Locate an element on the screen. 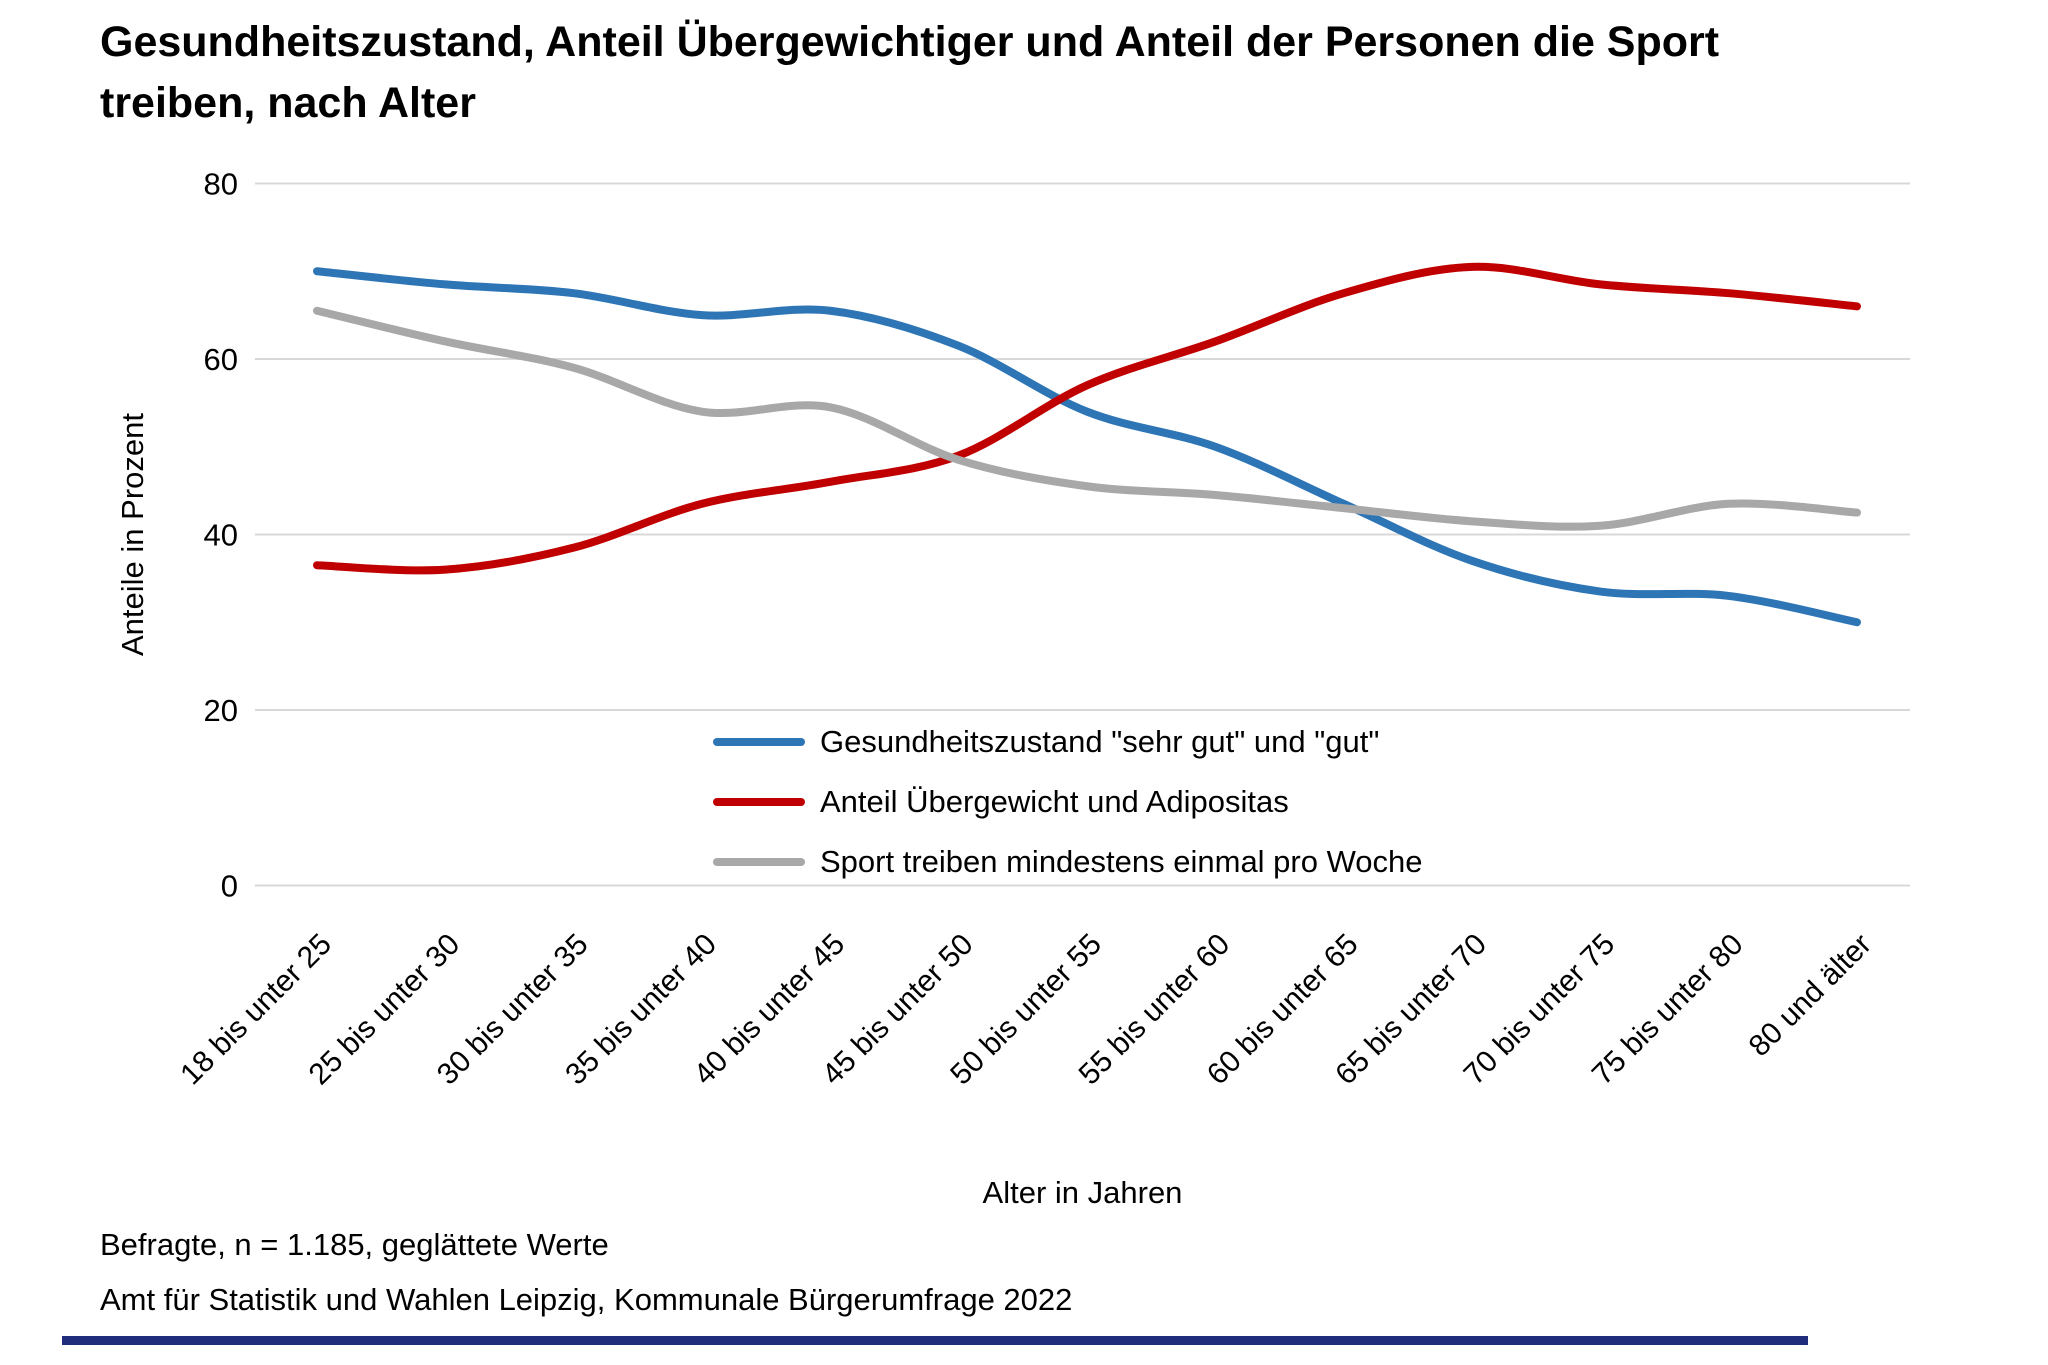 This screenshot has height=1365, width=2048. y-tick-label-20: 20 is located at coordinates (221, 710).